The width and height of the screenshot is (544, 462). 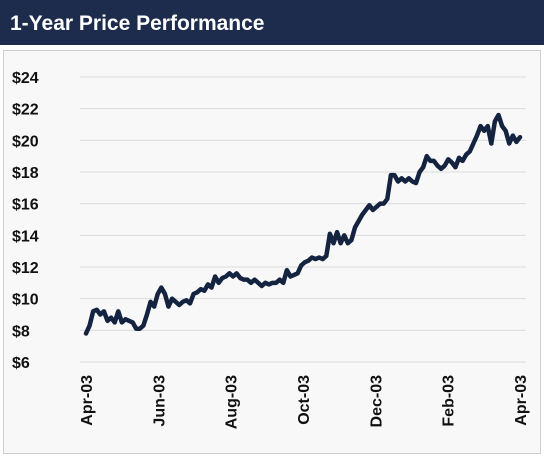 What do you see at coordinates (272, 22) in the screenshot?
I see `header-bar` at bounding box center [272, 22].